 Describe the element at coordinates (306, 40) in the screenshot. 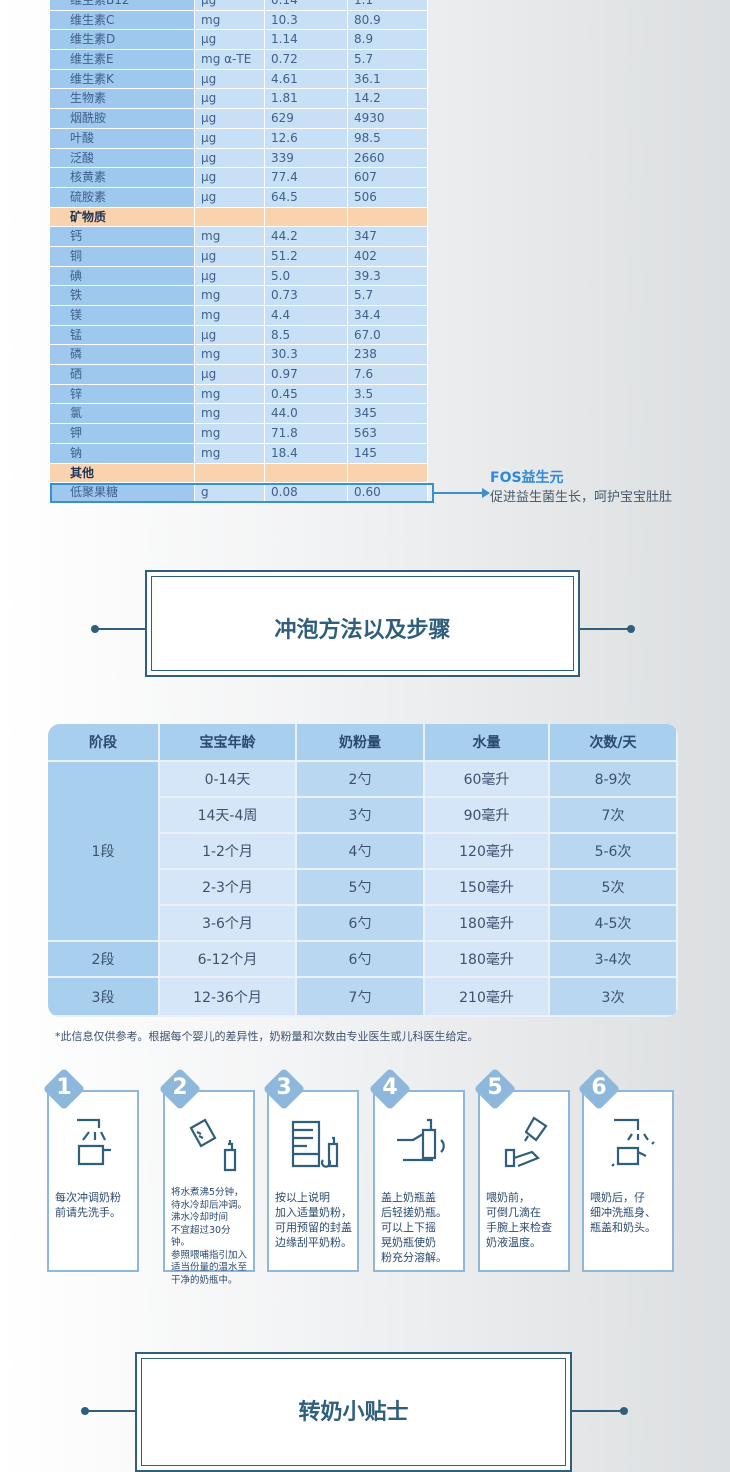

I see `value-per-100kj: 1.14` at that location.